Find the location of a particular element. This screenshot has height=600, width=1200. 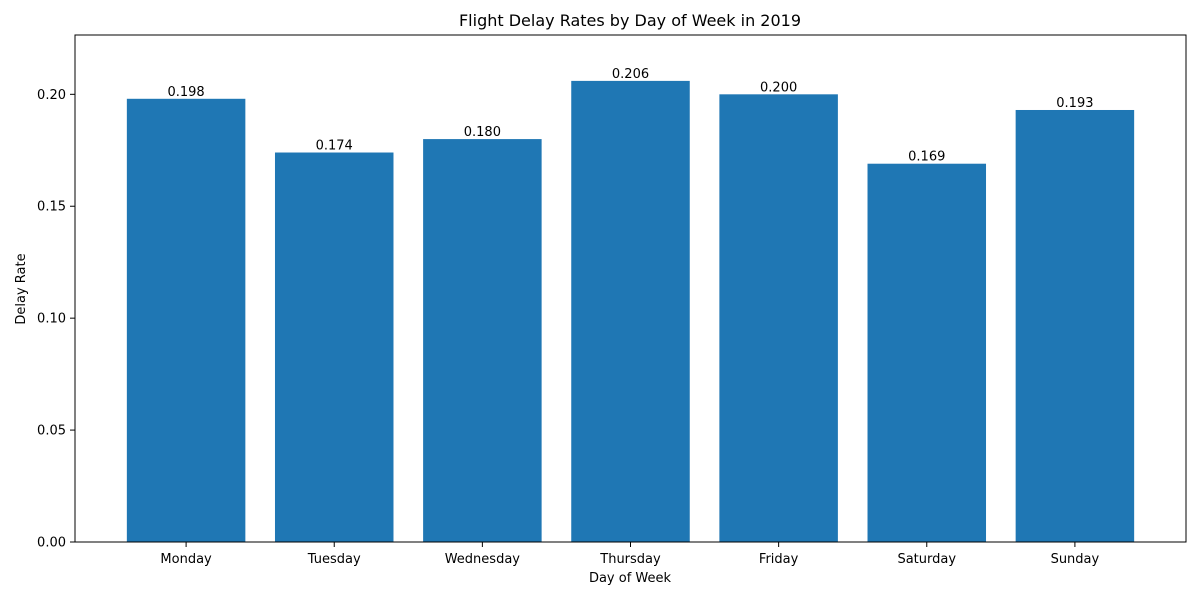

bar-saturday is located at coordinates (927, 352).